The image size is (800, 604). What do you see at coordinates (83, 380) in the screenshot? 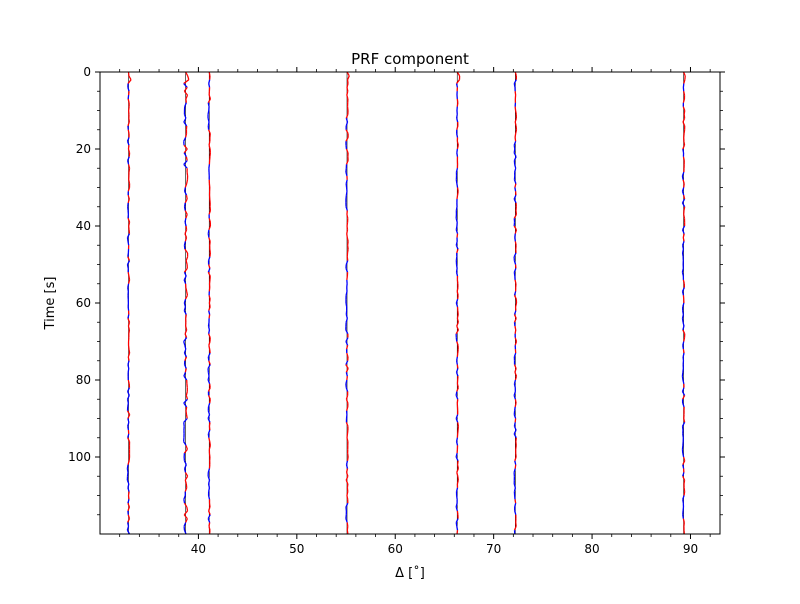
I see `y-tick-label: 80` at bounding box center [83, 380].